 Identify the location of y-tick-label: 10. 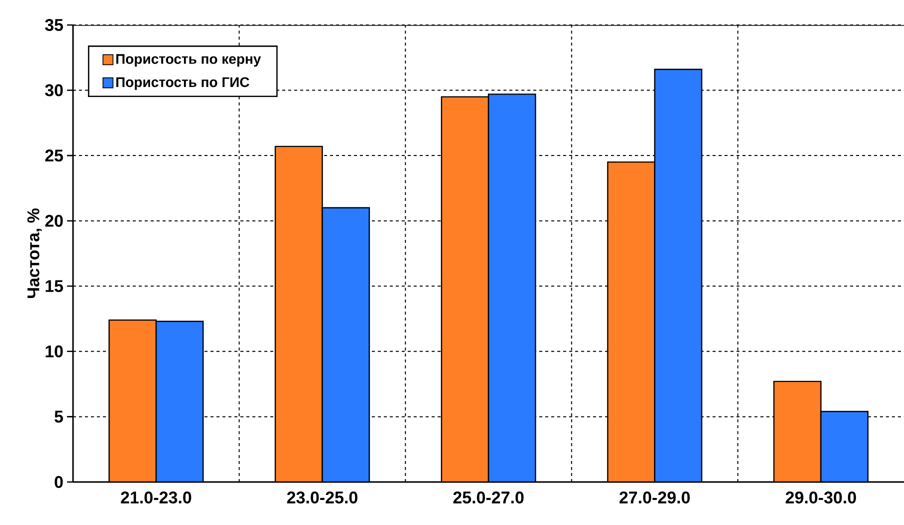
(54, 351).